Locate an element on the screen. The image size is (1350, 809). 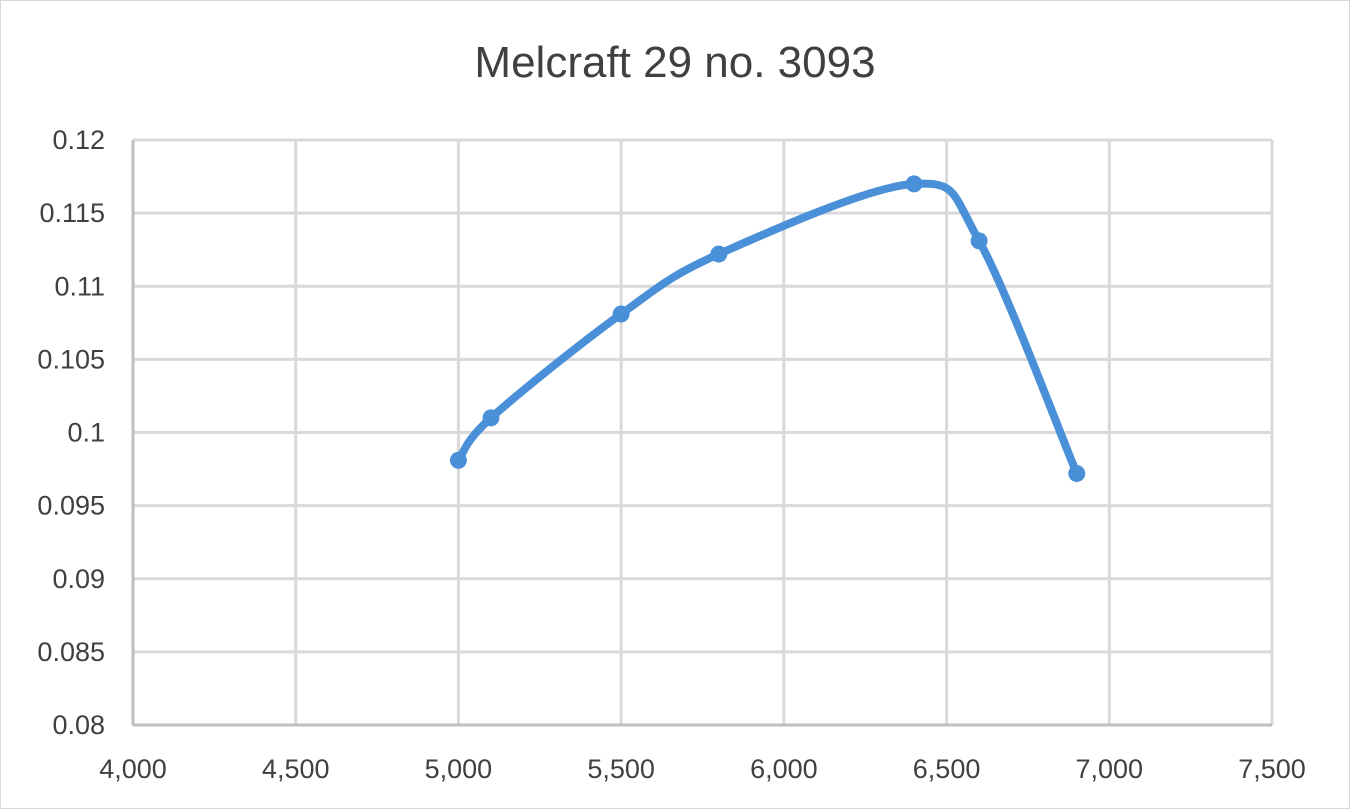
y-tick-label: 0.11 is located at coordinates (79, 286).